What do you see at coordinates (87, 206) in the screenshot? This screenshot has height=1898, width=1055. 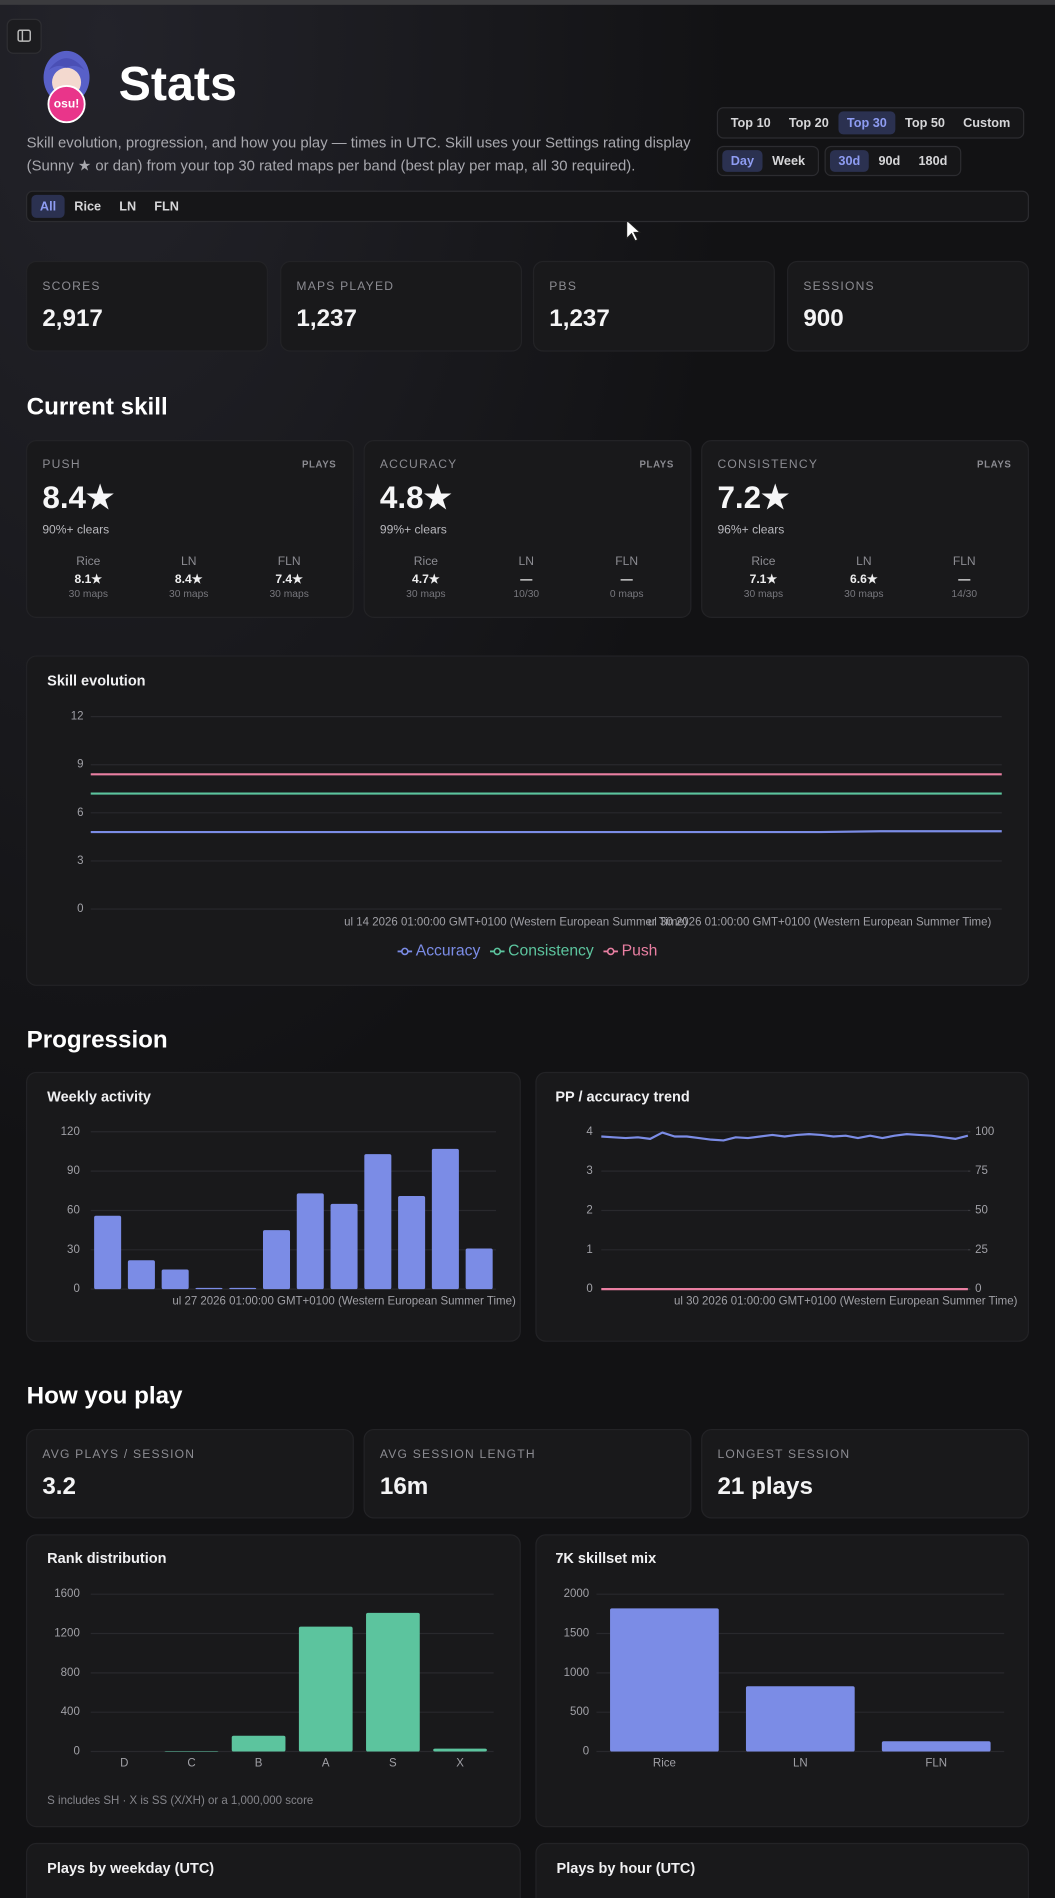 I see `toggle-label: Rice` at bounding box center [87, 206].